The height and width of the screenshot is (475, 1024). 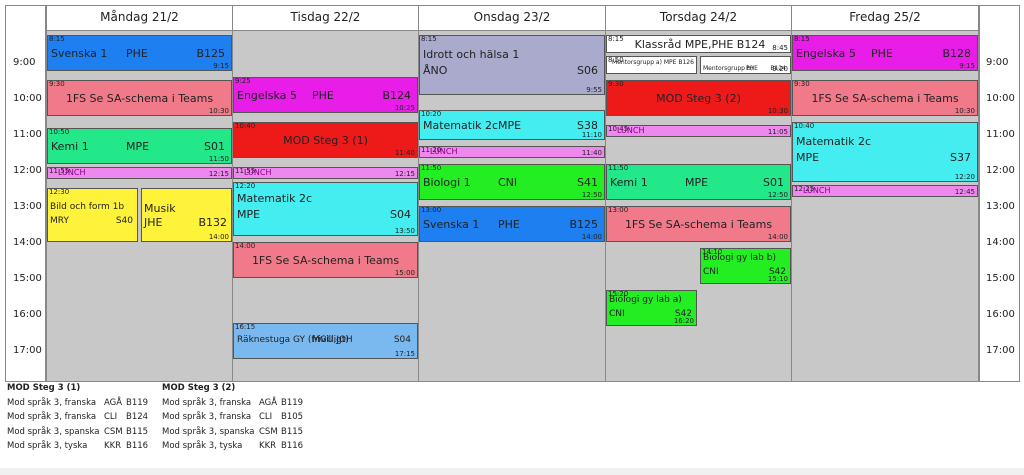 I want to click on day-header: Måndag 21/2, so click(x=139, y=18).